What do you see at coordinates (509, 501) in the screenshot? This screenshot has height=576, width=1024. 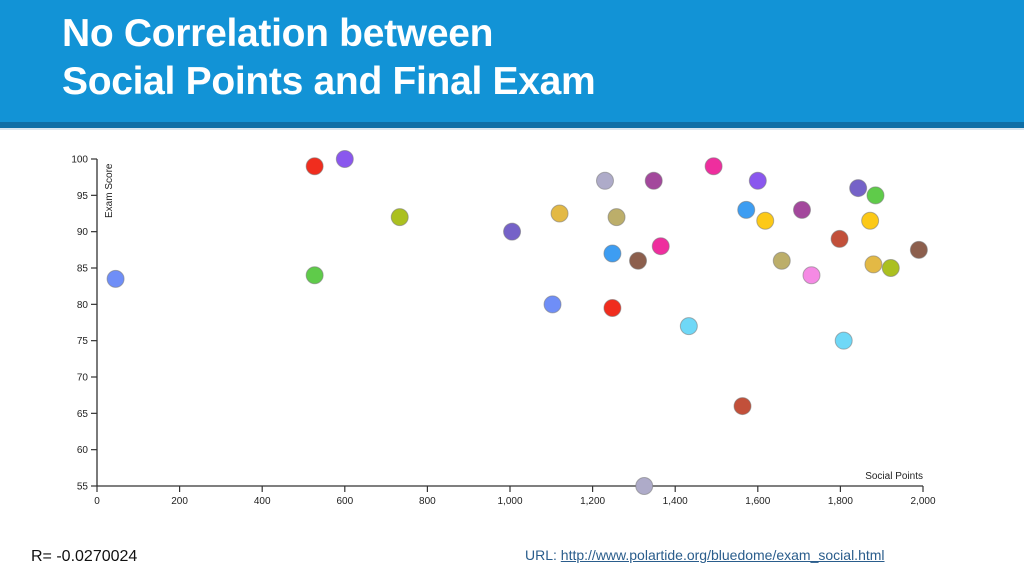 I see `x-tick-label: 1,000` at bounding box center [509, 501].